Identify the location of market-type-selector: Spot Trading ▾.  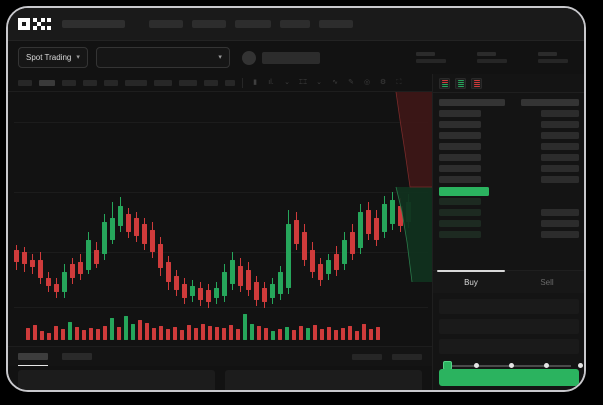
(53, 57).